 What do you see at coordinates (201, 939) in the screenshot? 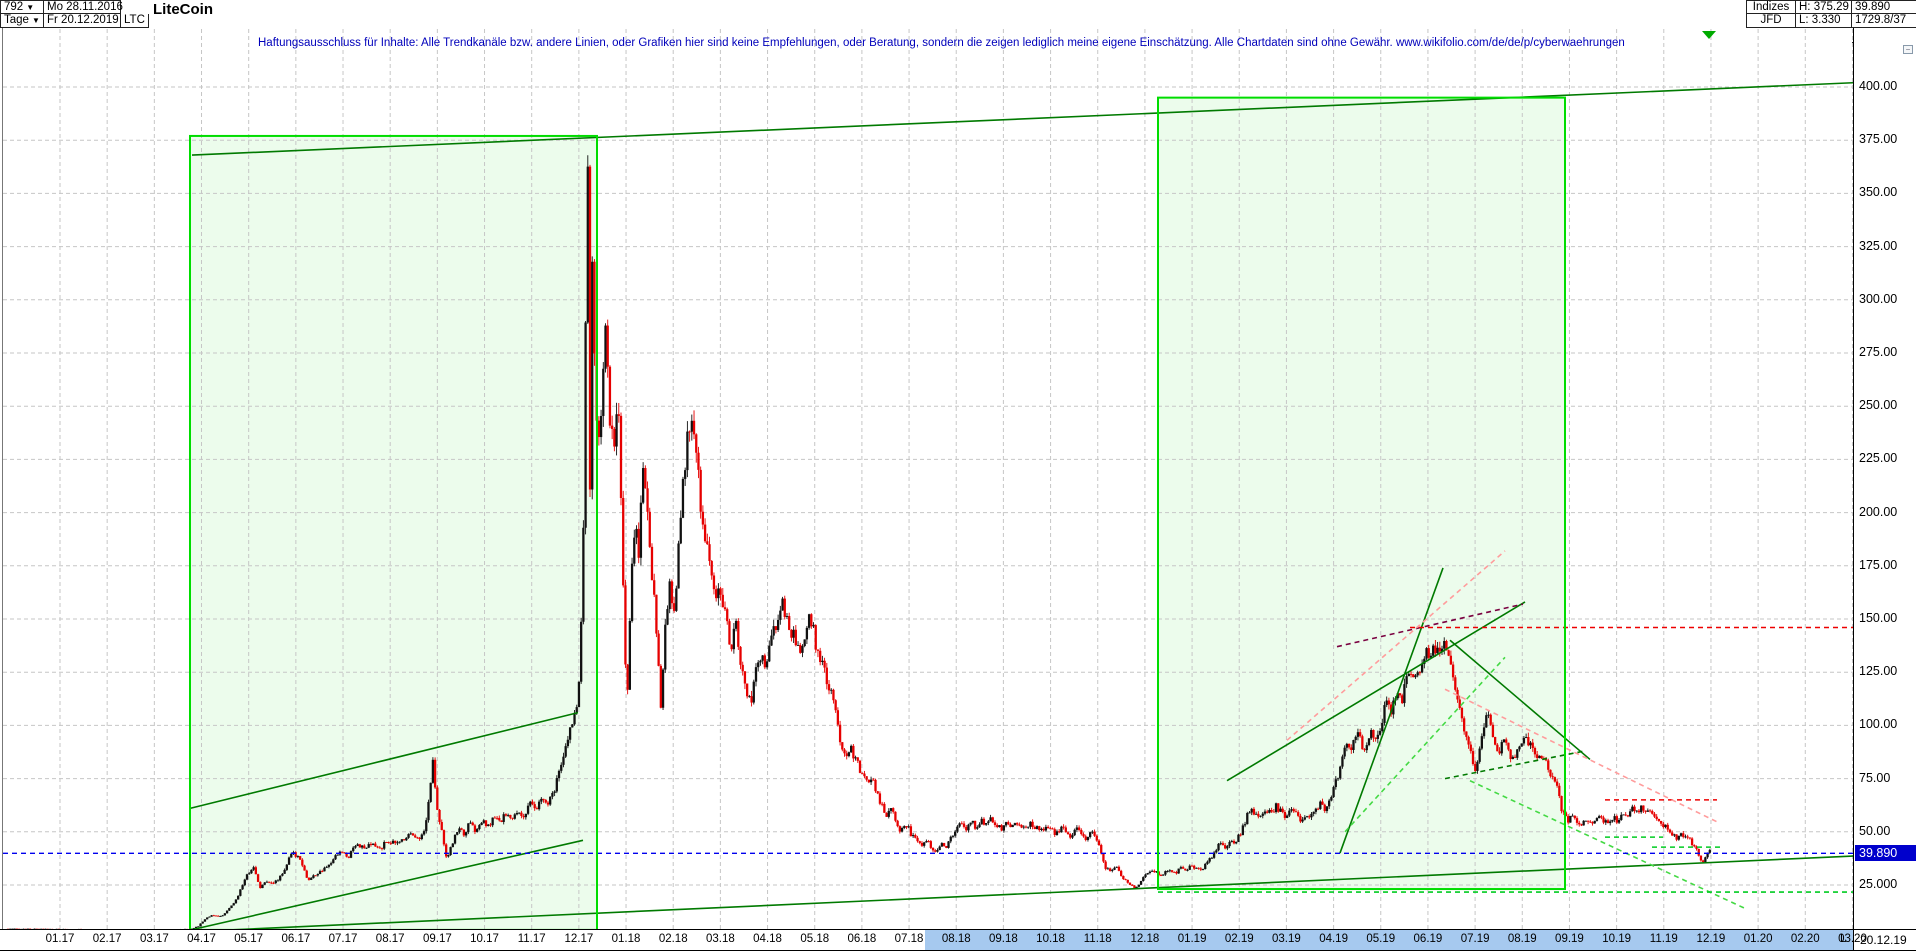
I see `date-axis-label: 04.17` at bounding box center [201, 939].